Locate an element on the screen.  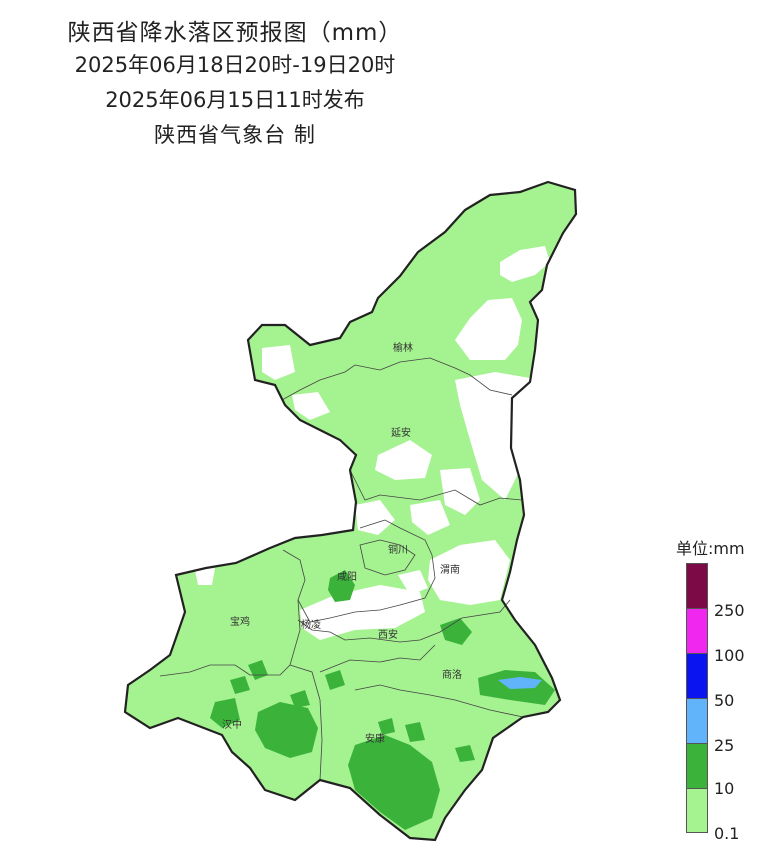
legend-swatch-magenta is located at coordinates (697, 630).